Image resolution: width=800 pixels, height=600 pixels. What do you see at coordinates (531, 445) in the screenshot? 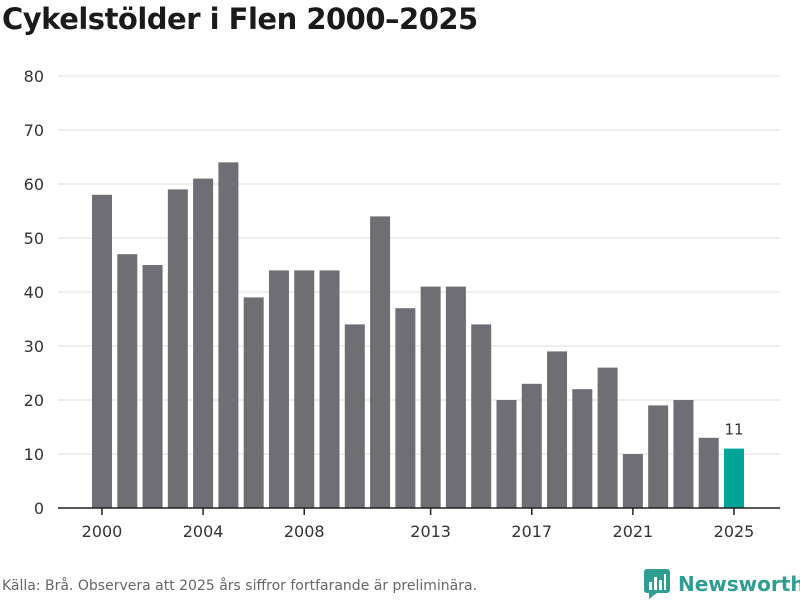
I see `bar-2017` at bounding box center [531, 445].